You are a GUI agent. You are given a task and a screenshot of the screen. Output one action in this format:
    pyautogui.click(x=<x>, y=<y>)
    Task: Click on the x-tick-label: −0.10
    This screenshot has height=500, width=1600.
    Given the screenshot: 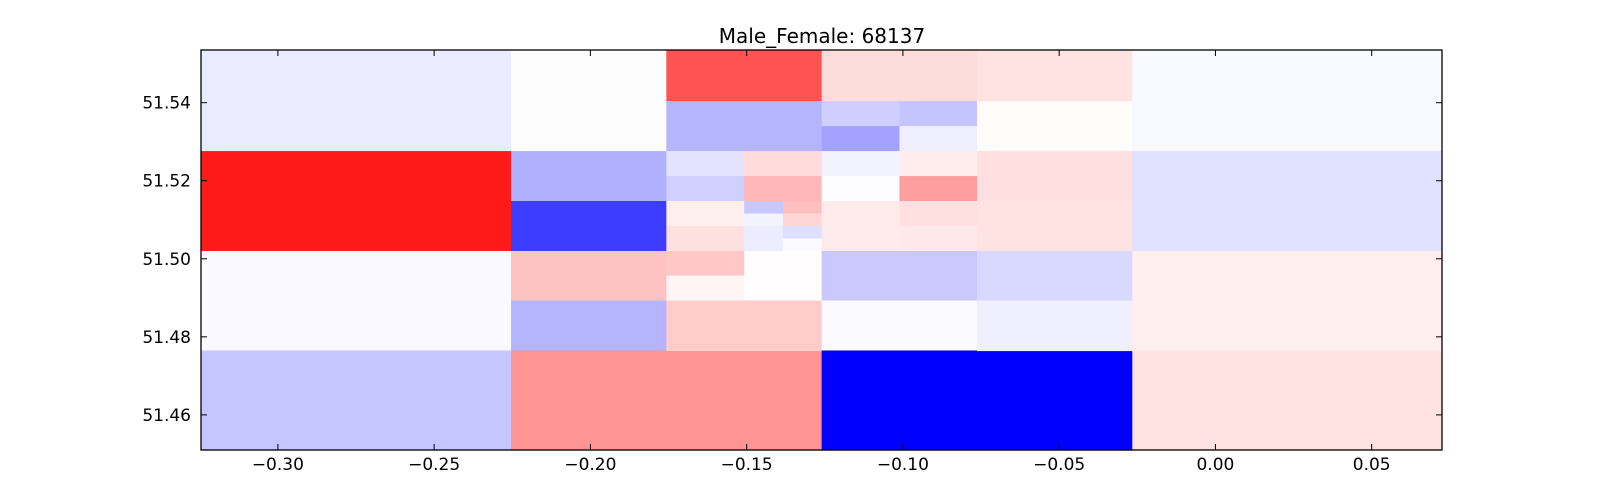 What is the action you would take?
    pyautogui.click(x=903, y=465)
    